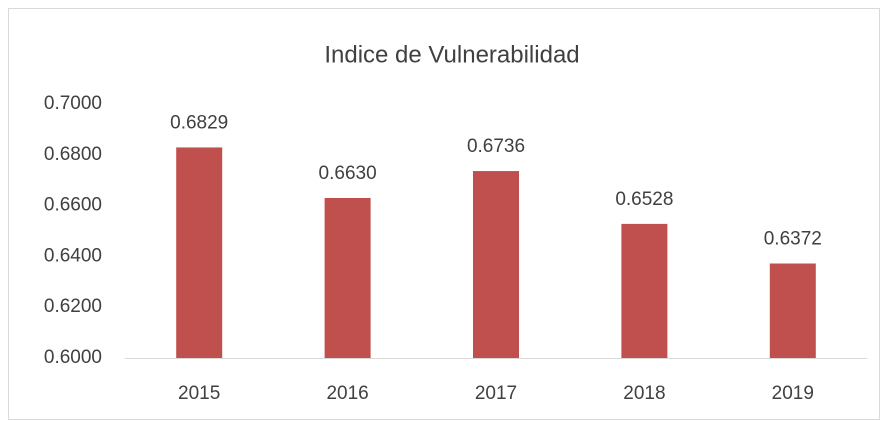 This screenshot has height=421, width=881. I want to click on x-tick-label: 2015, so click(199, 393).